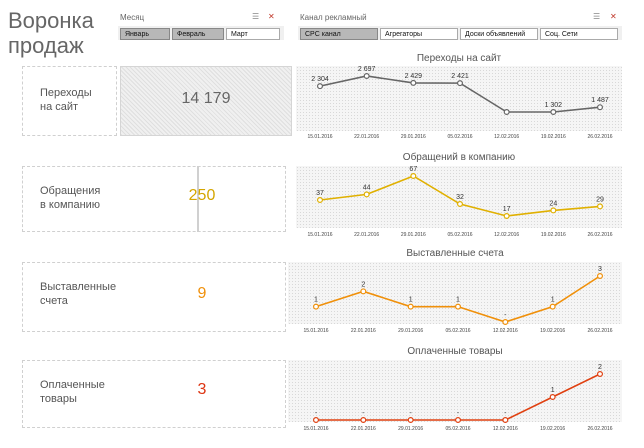 The height and width of the screenshot is (448, 644). I want to click on channel-option-cpc: CPC канал, so click(339, 34).